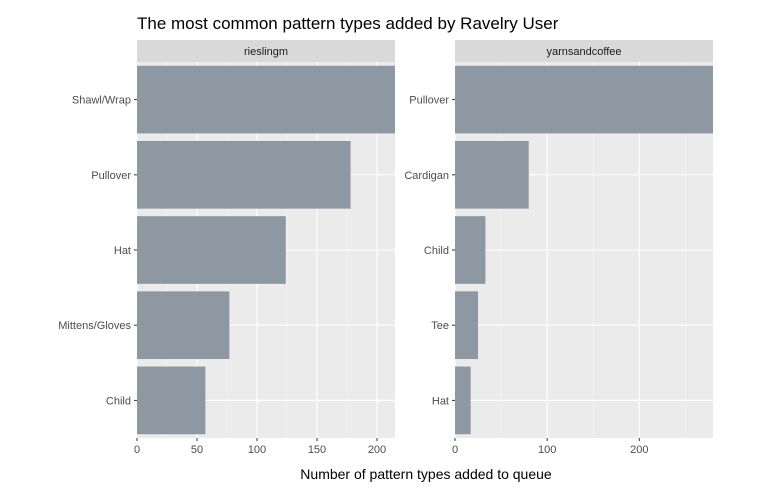  I want to click on category-label: Tee, so click(440, 326).